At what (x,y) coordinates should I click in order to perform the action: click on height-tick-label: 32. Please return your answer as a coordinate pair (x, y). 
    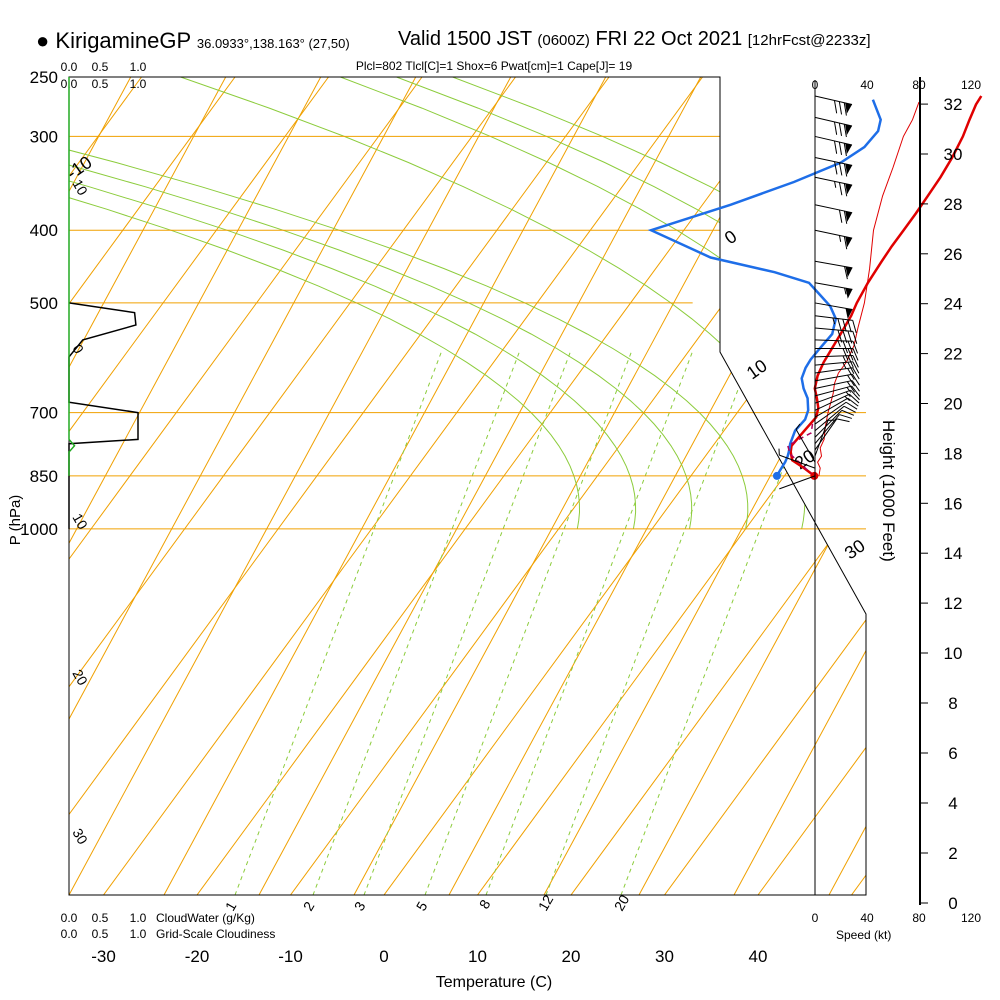
    Looking at the image, I should click on (953, 104).